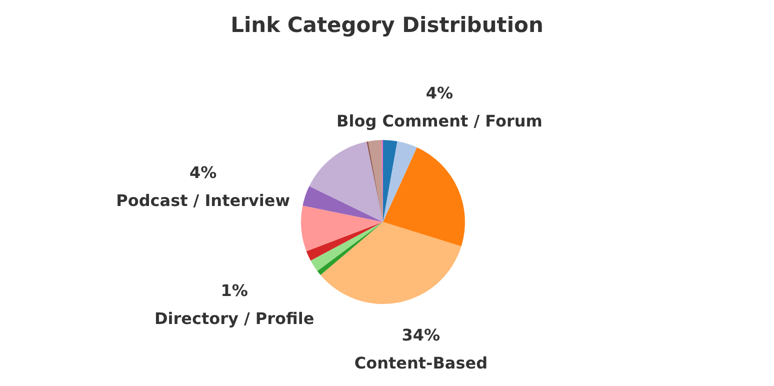  I want to click on data-label: 34%, so click(421, 334).